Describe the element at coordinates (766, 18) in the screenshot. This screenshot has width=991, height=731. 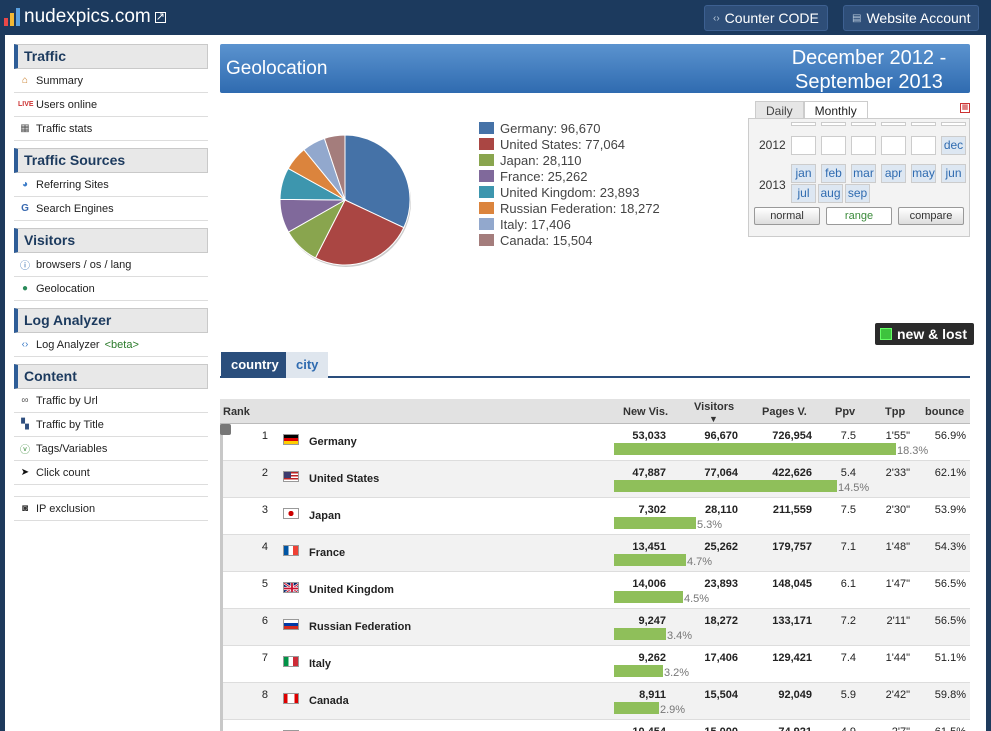
I see `counter-code-button: ‹› Counter CODE` at that location.